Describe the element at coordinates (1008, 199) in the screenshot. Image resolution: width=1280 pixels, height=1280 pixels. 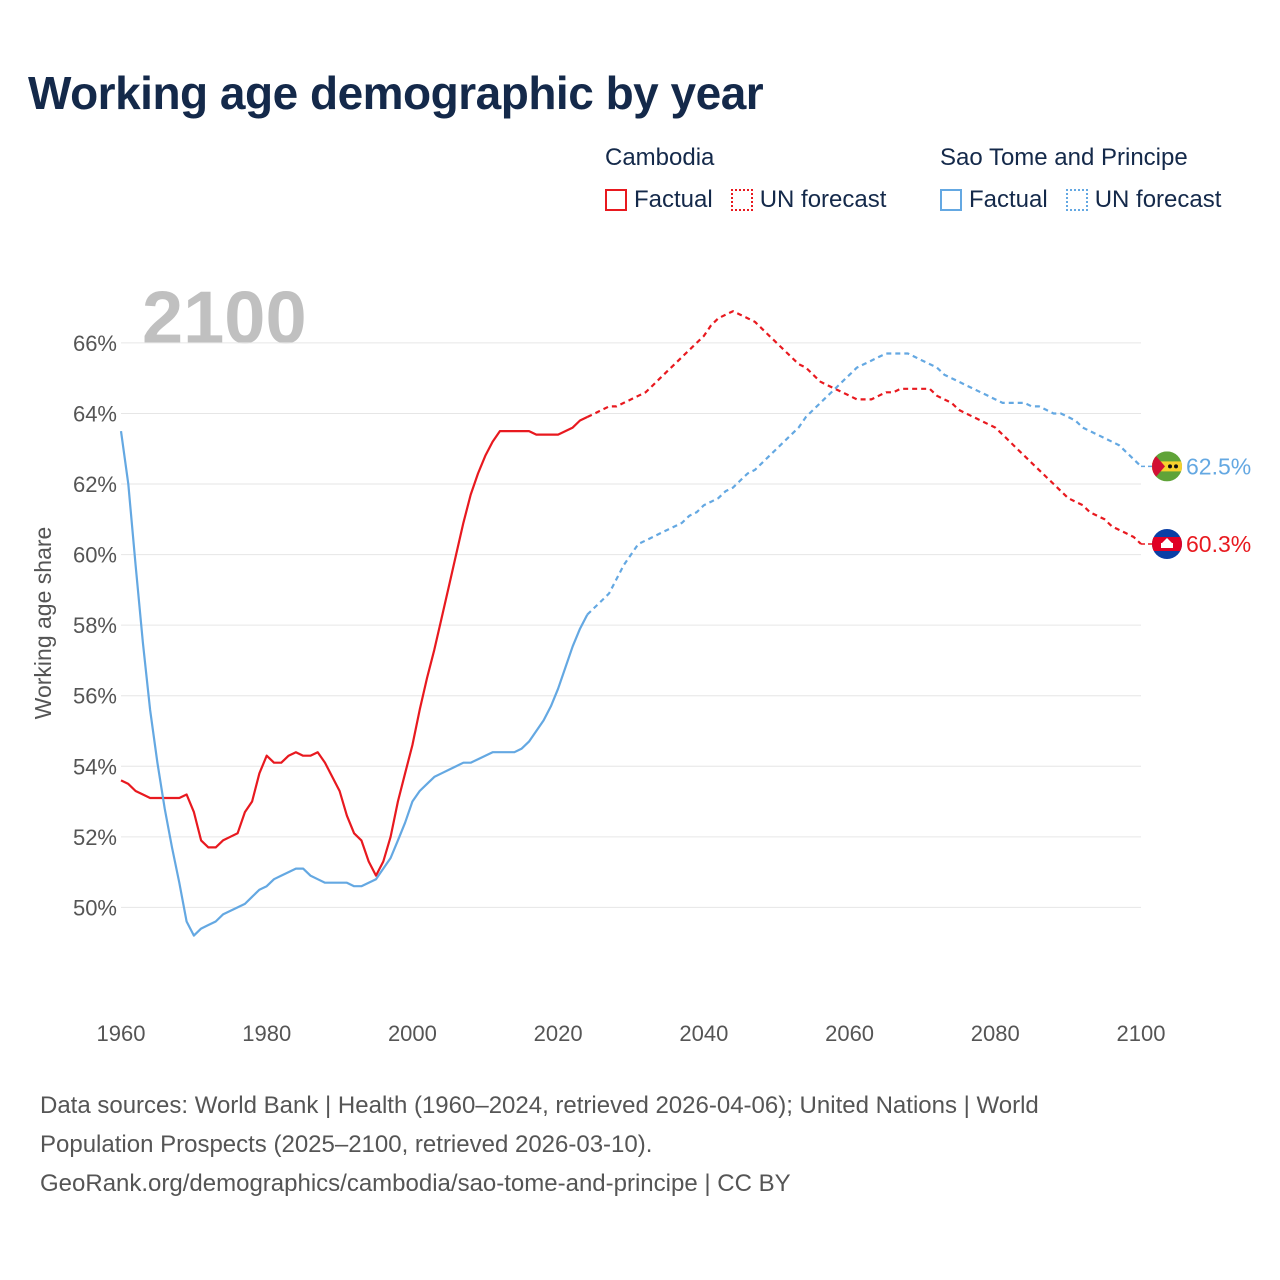
I see `legend-stp-factual-label: Factual` at that location.